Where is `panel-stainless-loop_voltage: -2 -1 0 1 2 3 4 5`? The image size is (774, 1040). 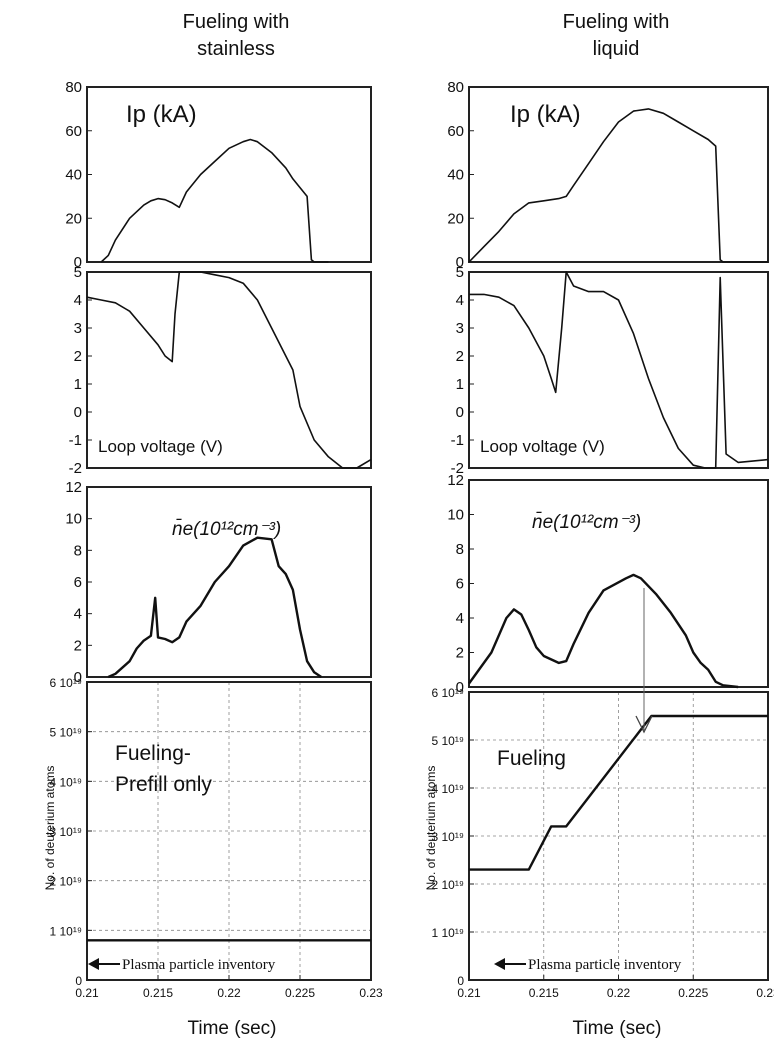 panel-stainless-loop_voltage: -2 -1 0 1 2 3 4 5 is located at coordinates (220, 370).